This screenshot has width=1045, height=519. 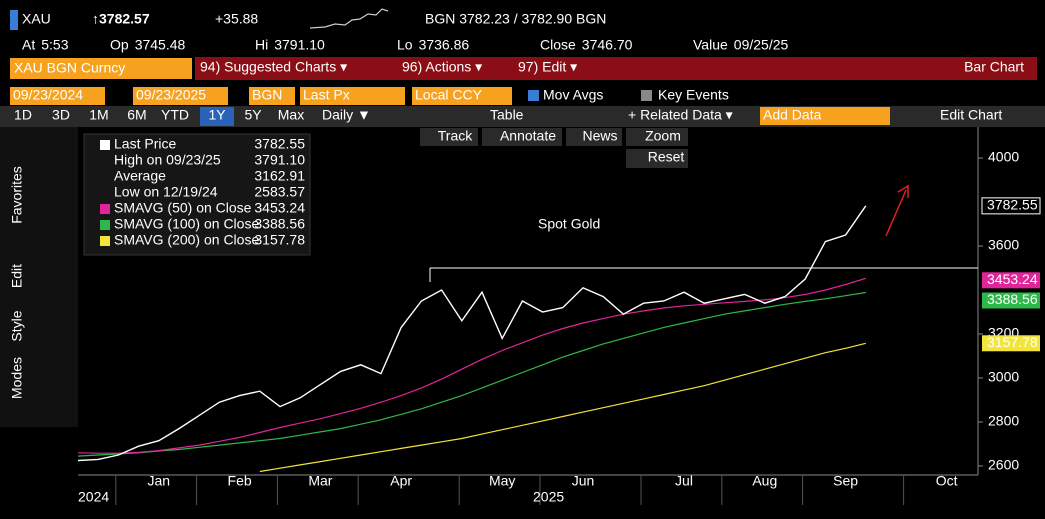 I want to click on legend-stat: Average, so click(x=140, y=176).